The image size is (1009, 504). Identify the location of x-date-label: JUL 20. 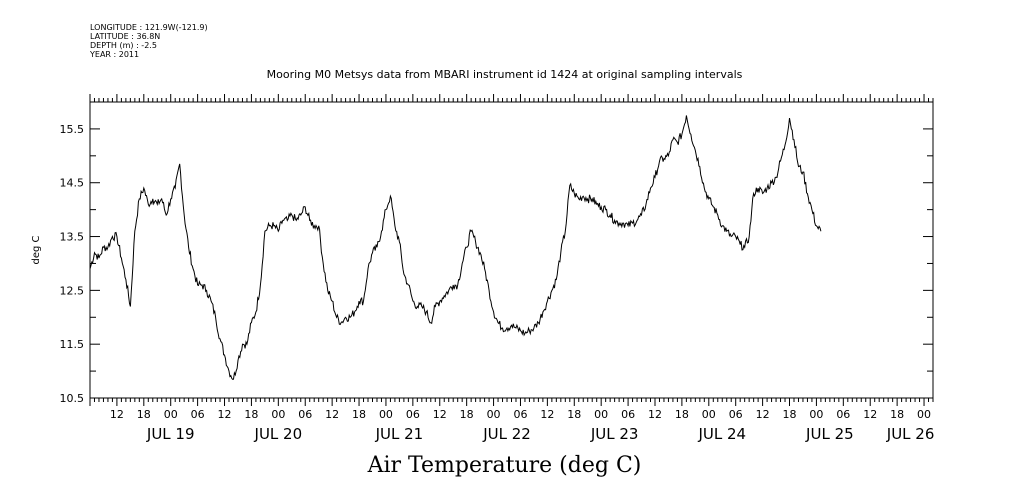
(278, 434).